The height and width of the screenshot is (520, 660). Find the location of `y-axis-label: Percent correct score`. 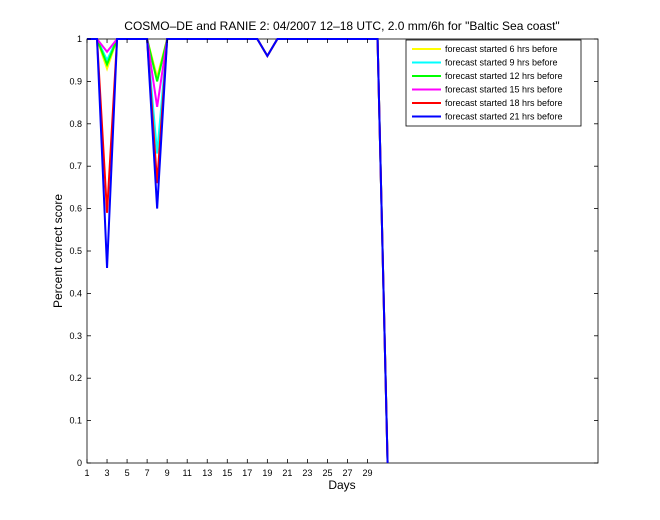

y-axis-label: Percent correct score is located at coordinates (58, 251).